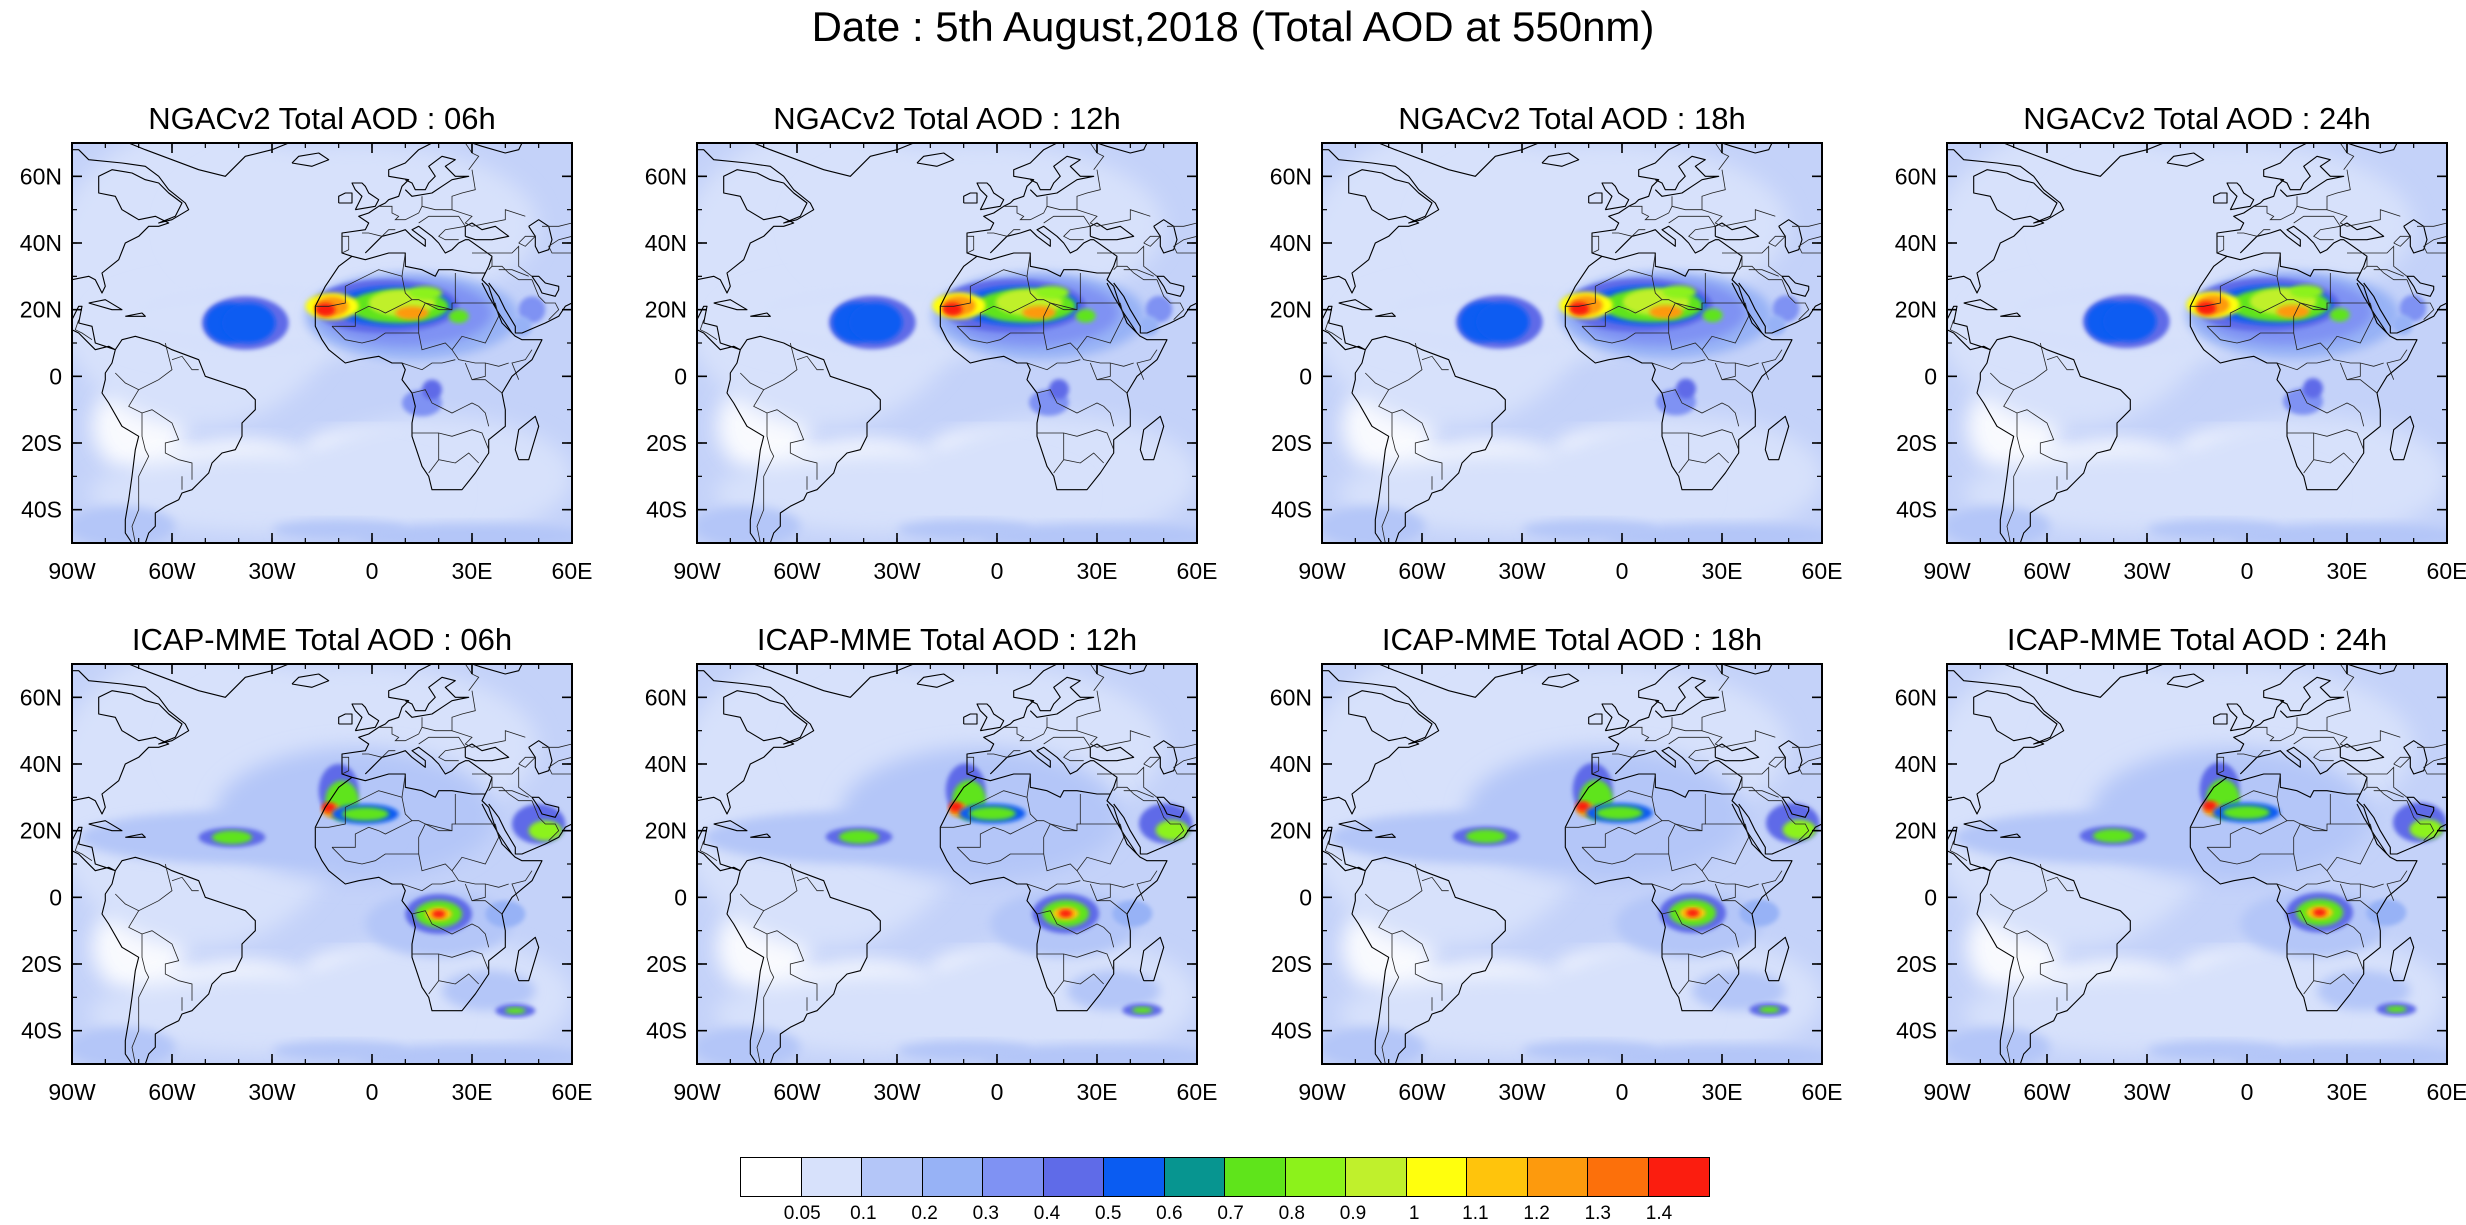 The image size is (2466, 1225). What do you see at coordinates (802, 1213) in the screenshot?
I see `colorbar-label: 0.05` at bounding box center [802, 1213].